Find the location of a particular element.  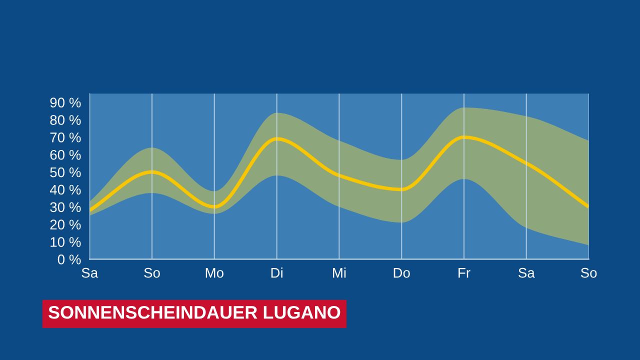

y-tick-label: 10 % is located at coordinates (65, 242).